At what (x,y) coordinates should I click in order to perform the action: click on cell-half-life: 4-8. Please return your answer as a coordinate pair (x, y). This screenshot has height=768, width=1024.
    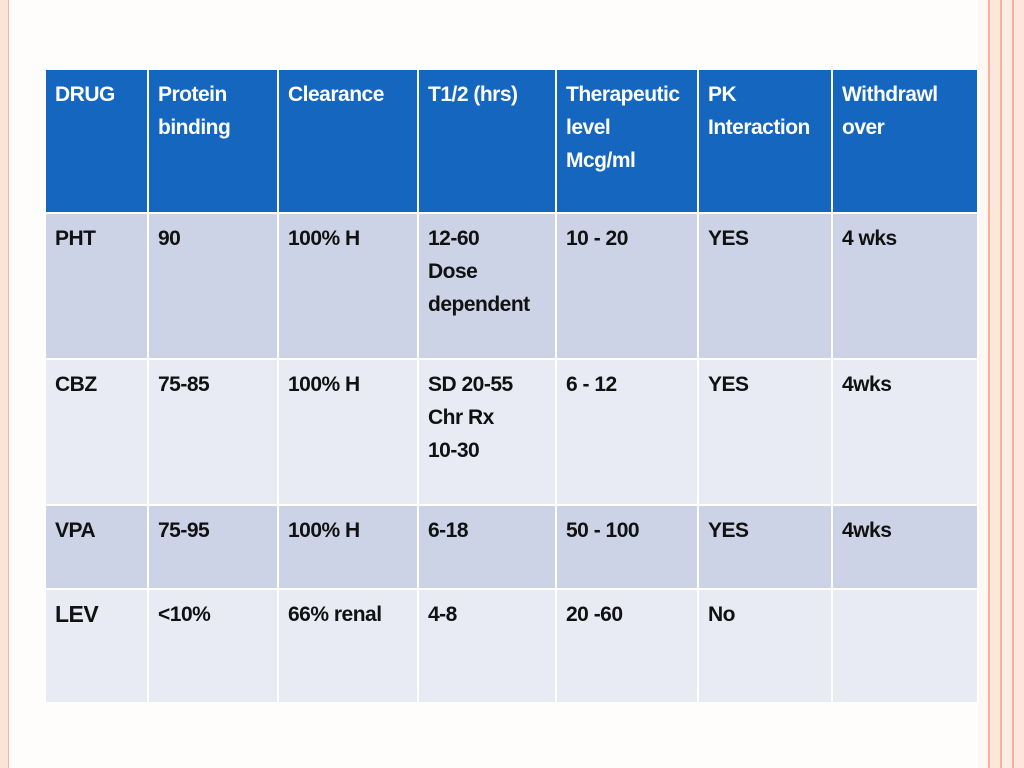
    Looking at the image, I should click on (487, 646).